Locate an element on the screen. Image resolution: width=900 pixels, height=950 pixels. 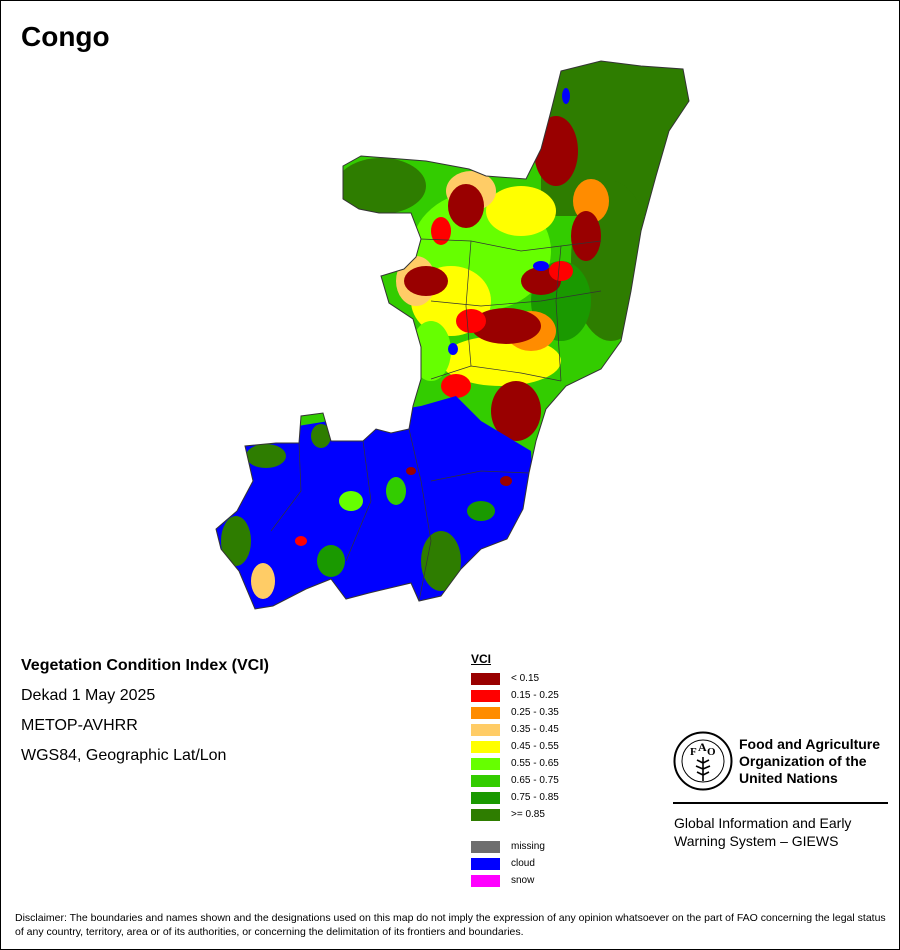
legend-label: 0.25 - 0.35 is located at coordinates (535, 712).